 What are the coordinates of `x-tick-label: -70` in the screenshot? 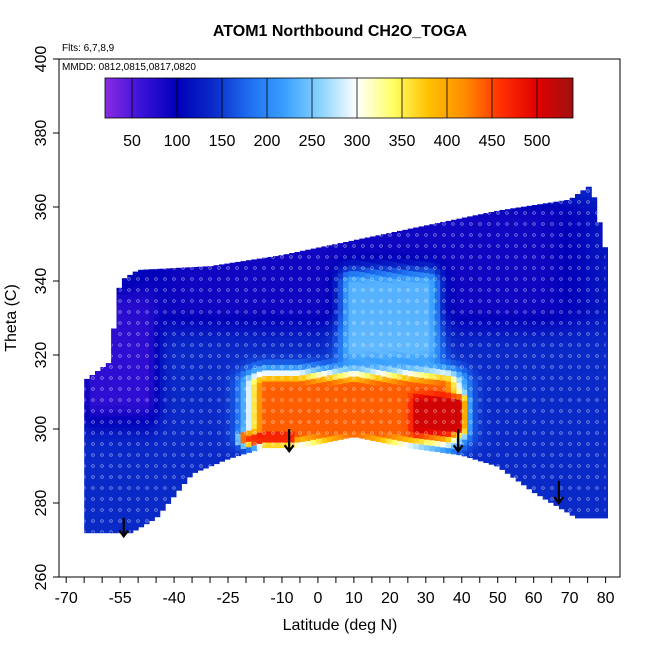 It's located at (66, 598).